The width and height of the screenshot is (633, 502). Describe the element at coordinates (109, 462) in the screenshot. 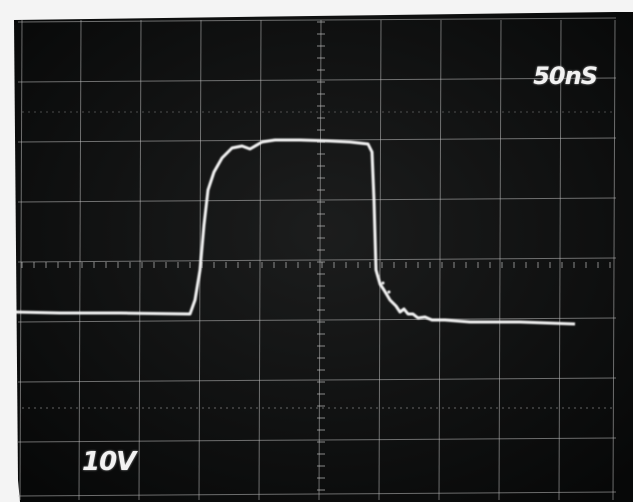

I see `volts-per-div-label: 10V` at that location.